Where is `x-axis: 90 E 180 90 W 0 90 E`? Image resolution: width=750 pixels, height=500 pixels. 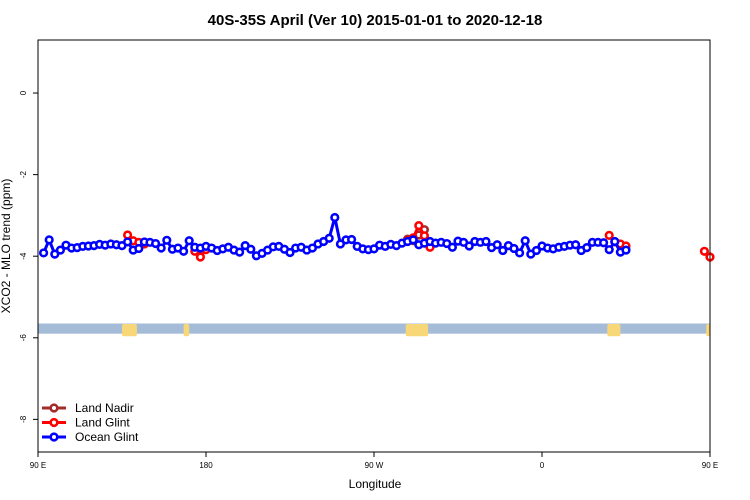 x-axis: 90 E 180 90 W 0 90 E is located at coordinates (374, 461).